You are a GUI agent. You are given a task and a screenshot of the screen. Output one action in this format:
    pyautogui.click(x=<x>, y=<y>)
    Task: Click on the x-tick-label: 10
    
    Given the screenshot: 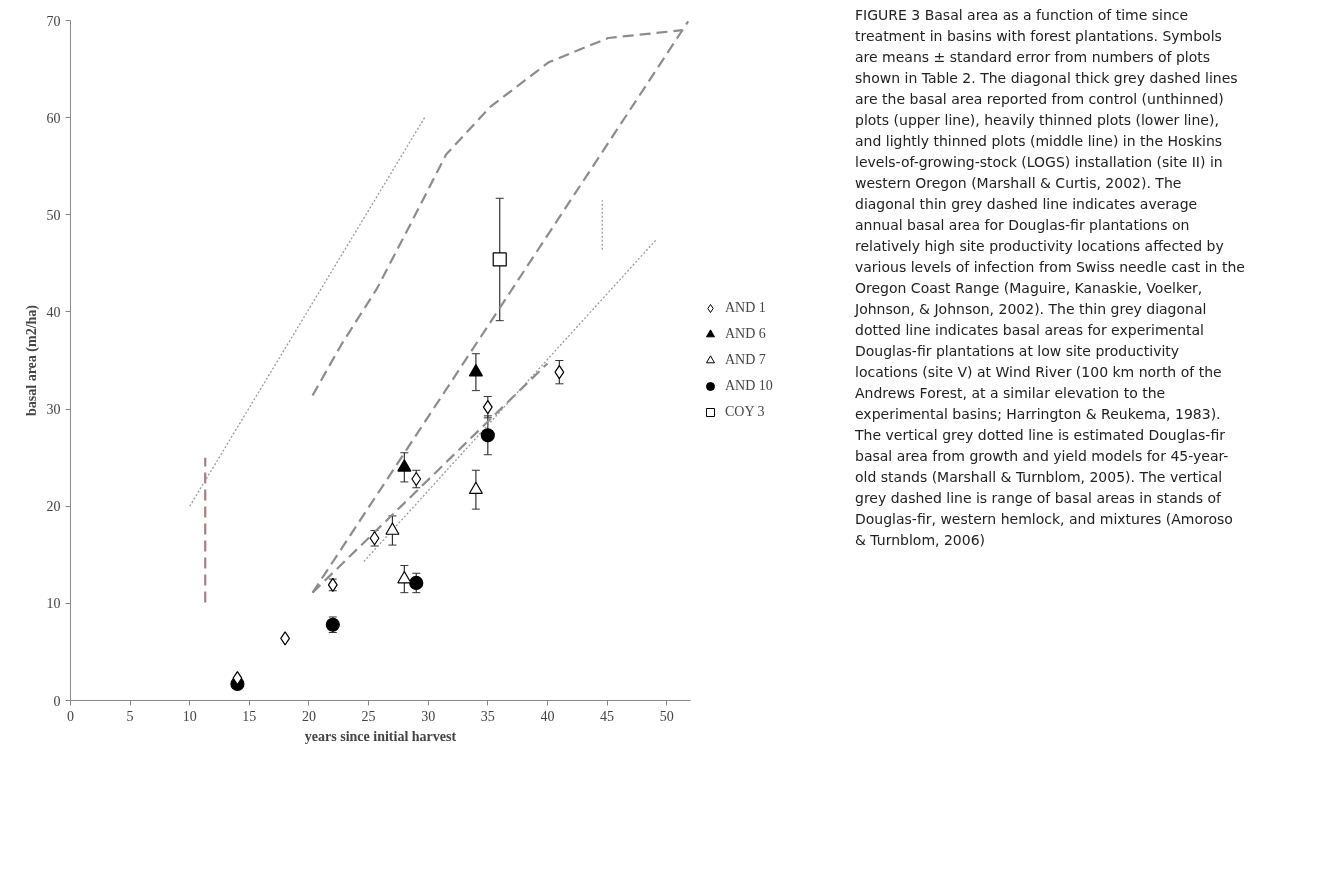 What is the action you would take?
    pyautogui.click(x=189, y=716)
    